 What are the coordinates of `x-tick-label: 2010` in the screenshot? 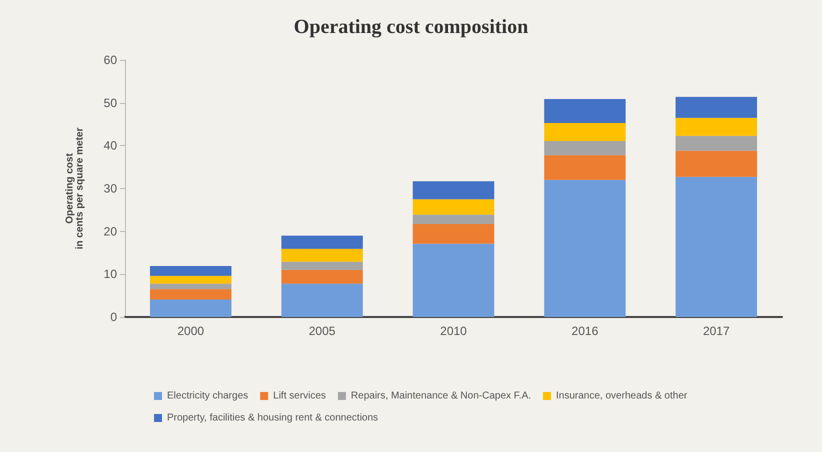 It's located at (454, 331).